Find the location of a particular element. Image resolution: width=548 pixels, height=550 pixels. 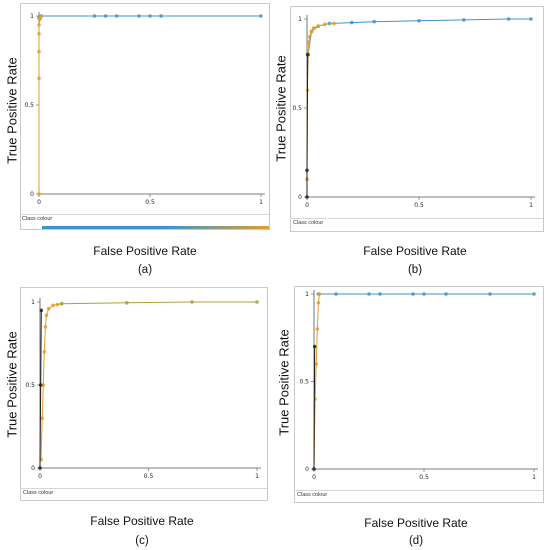

legend-separator-c is located at coordinates (143, 488).